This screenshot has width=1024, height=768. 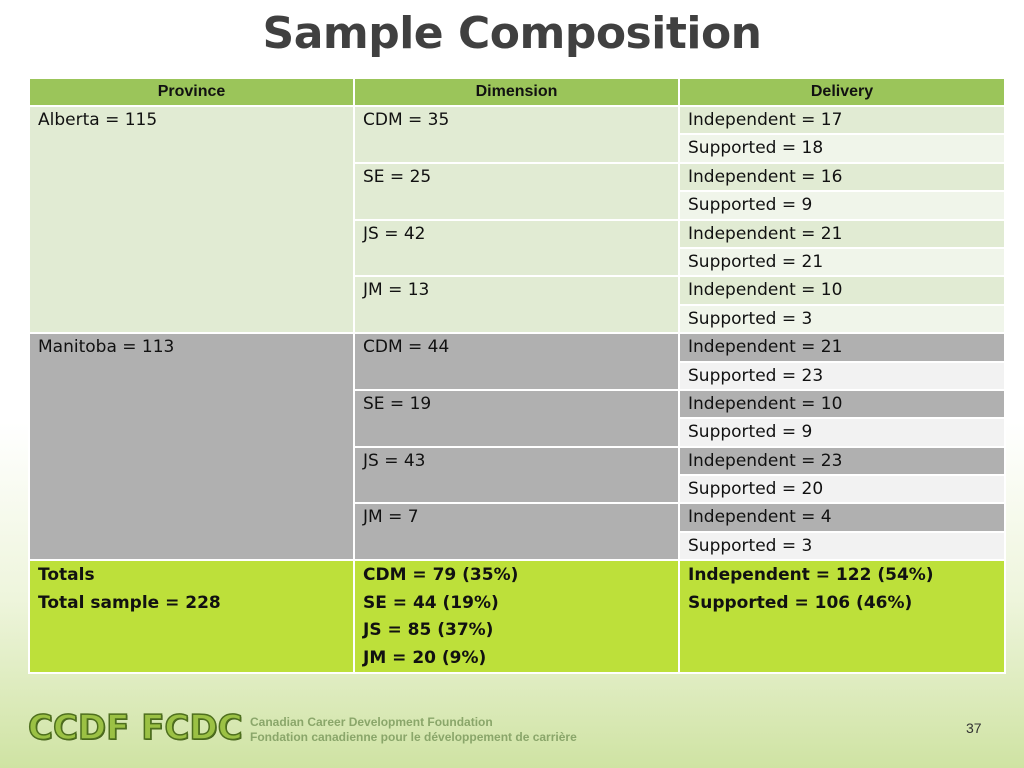 What do you see at coordinates (371, 722) in the screenshot?
I see `foundation-name-en: Canadian Career Development Foundation` at bounding box center [371, 722].